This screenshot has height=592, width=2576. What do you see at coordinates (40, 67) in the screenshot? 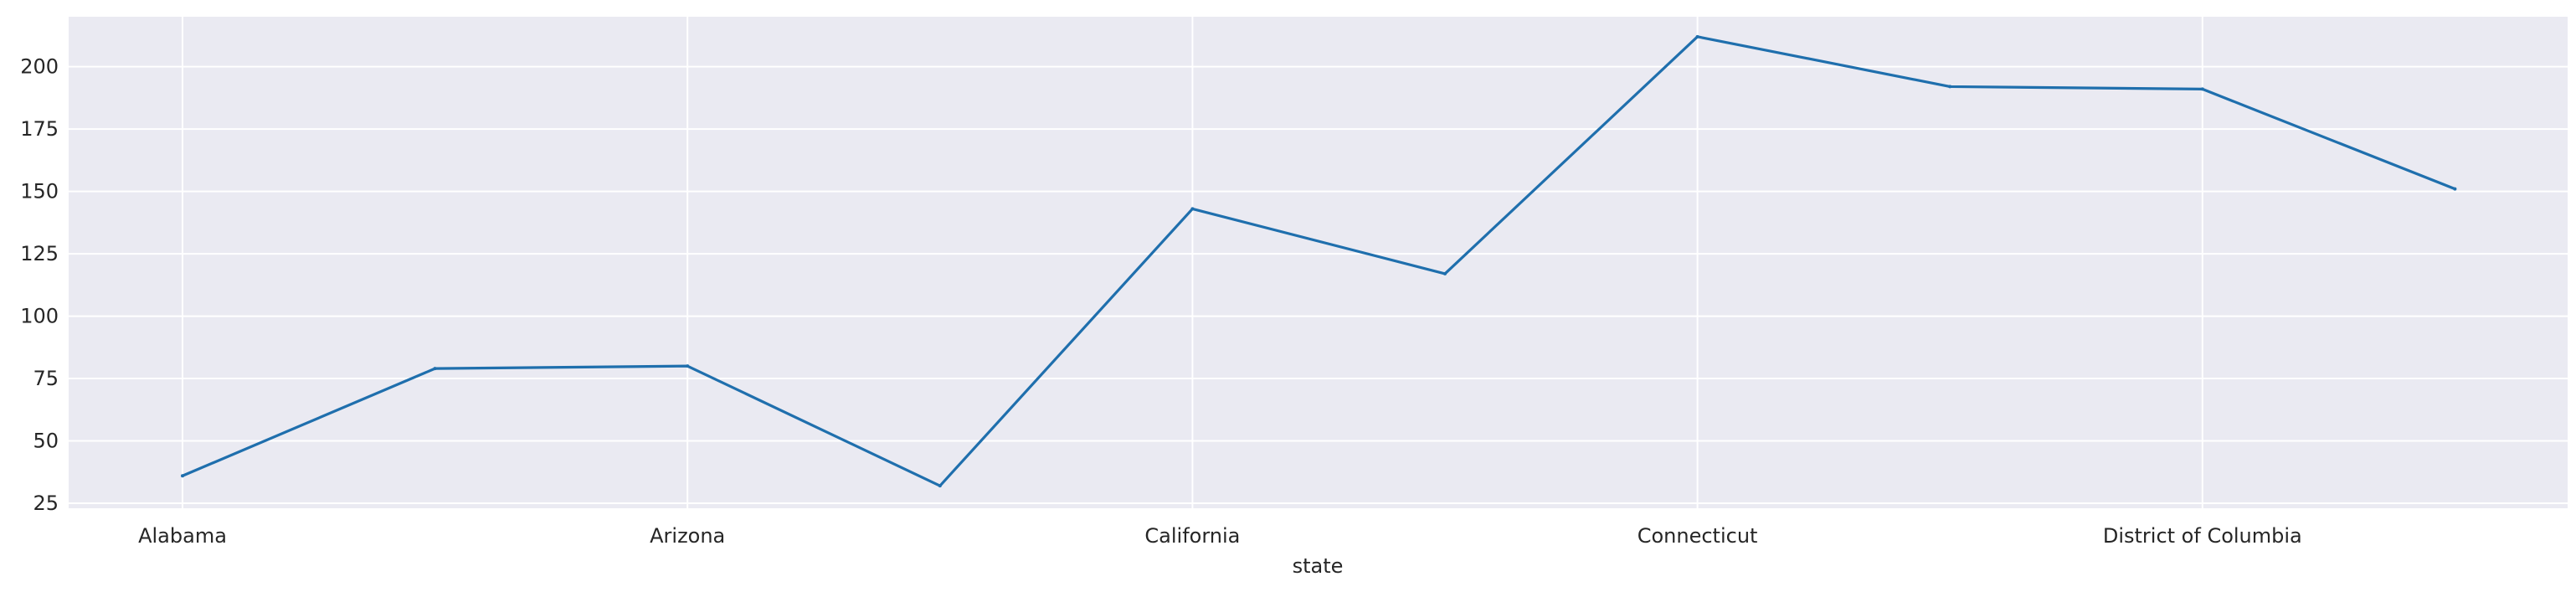
I see `y-tick-label: 200` at bounding box center [40, 67].